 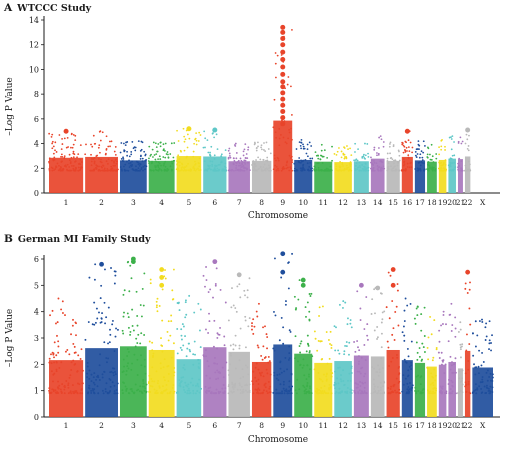 I want to click on chromosome-6-points, so click(x=215, y=161).